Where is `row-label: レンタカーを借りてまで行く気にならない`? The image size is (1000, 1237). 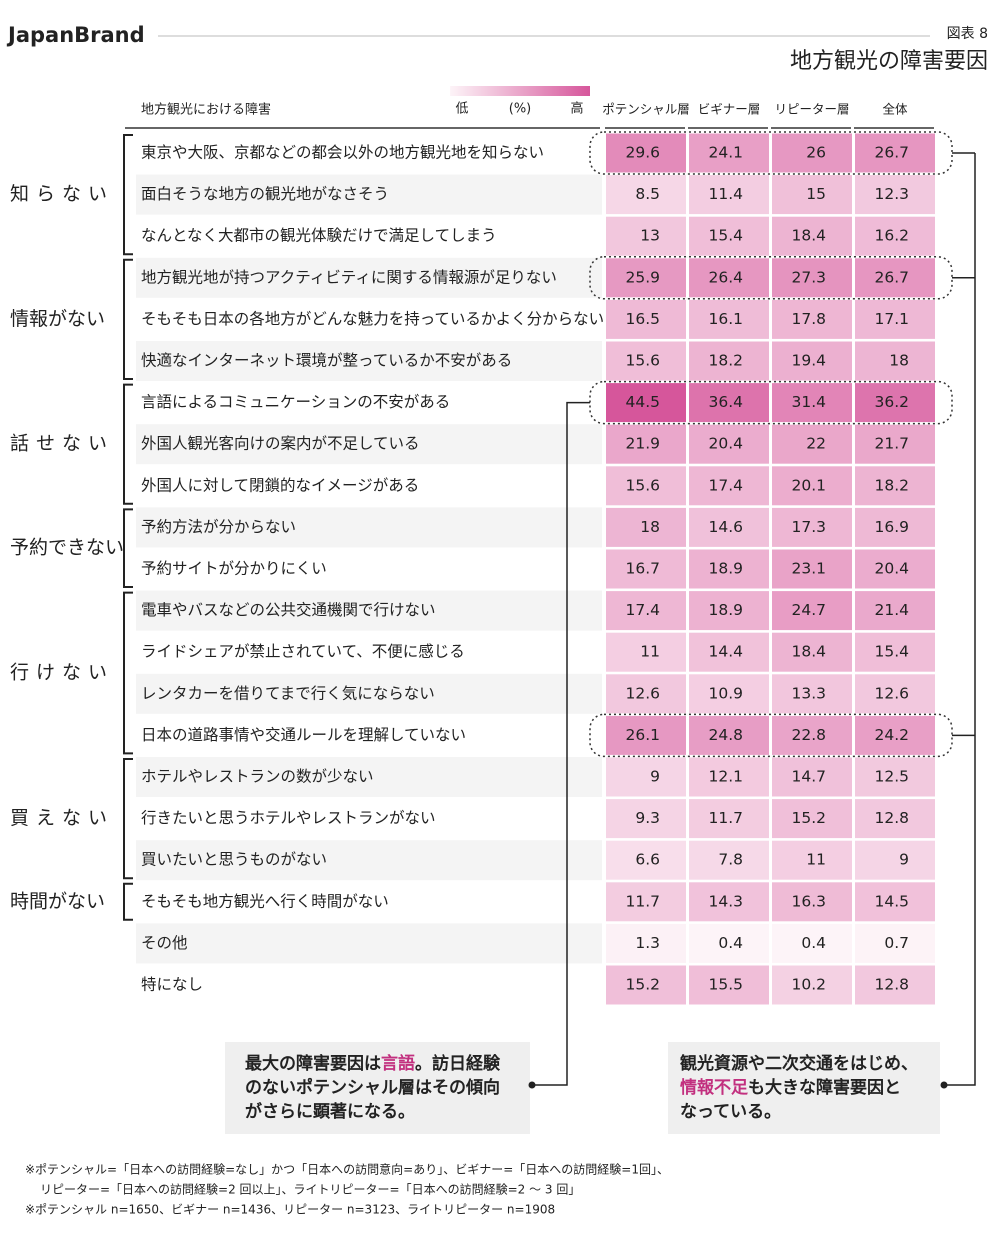
row-label: レンタカーを借りてまで行く気にならない is located at coordinates (288, 693).